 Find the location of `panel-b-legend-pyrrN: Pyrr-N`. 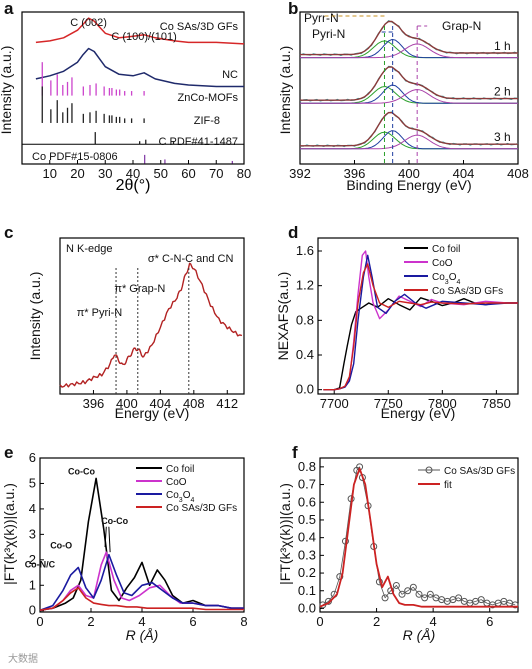

panel-b-legend-pyrrN: Pyrr-N is located at coordinates (321, 18).